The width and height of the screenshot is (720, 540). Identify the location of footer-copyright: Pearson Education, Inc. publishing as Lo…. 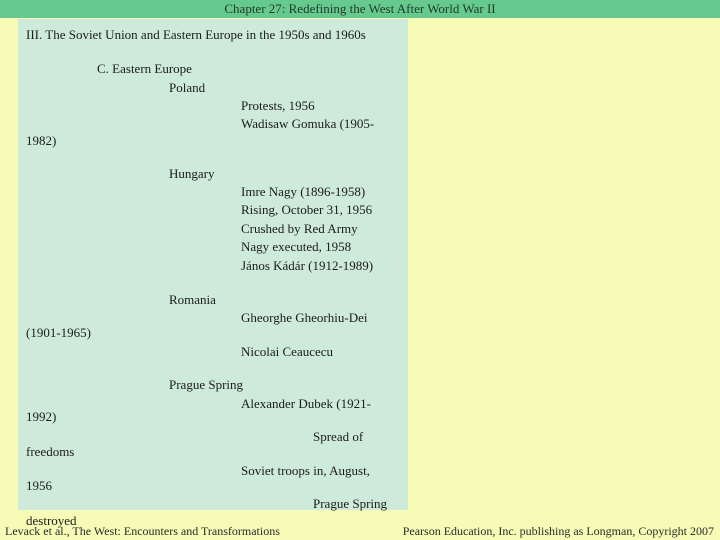
(558, 531).